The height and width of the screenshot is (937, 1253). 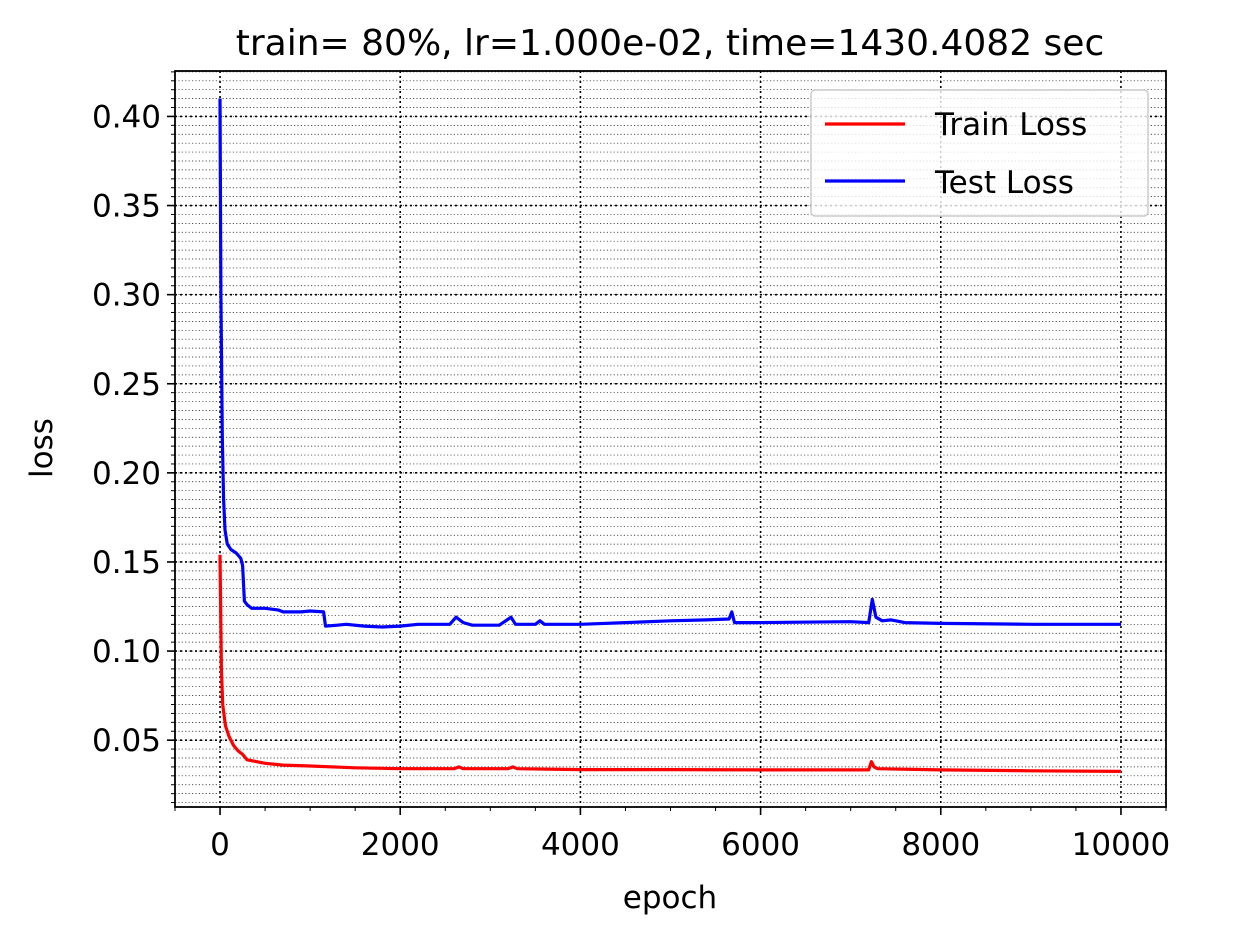 I want to click on legend: Train Loss Test Loss, so click(x=979, y=153).